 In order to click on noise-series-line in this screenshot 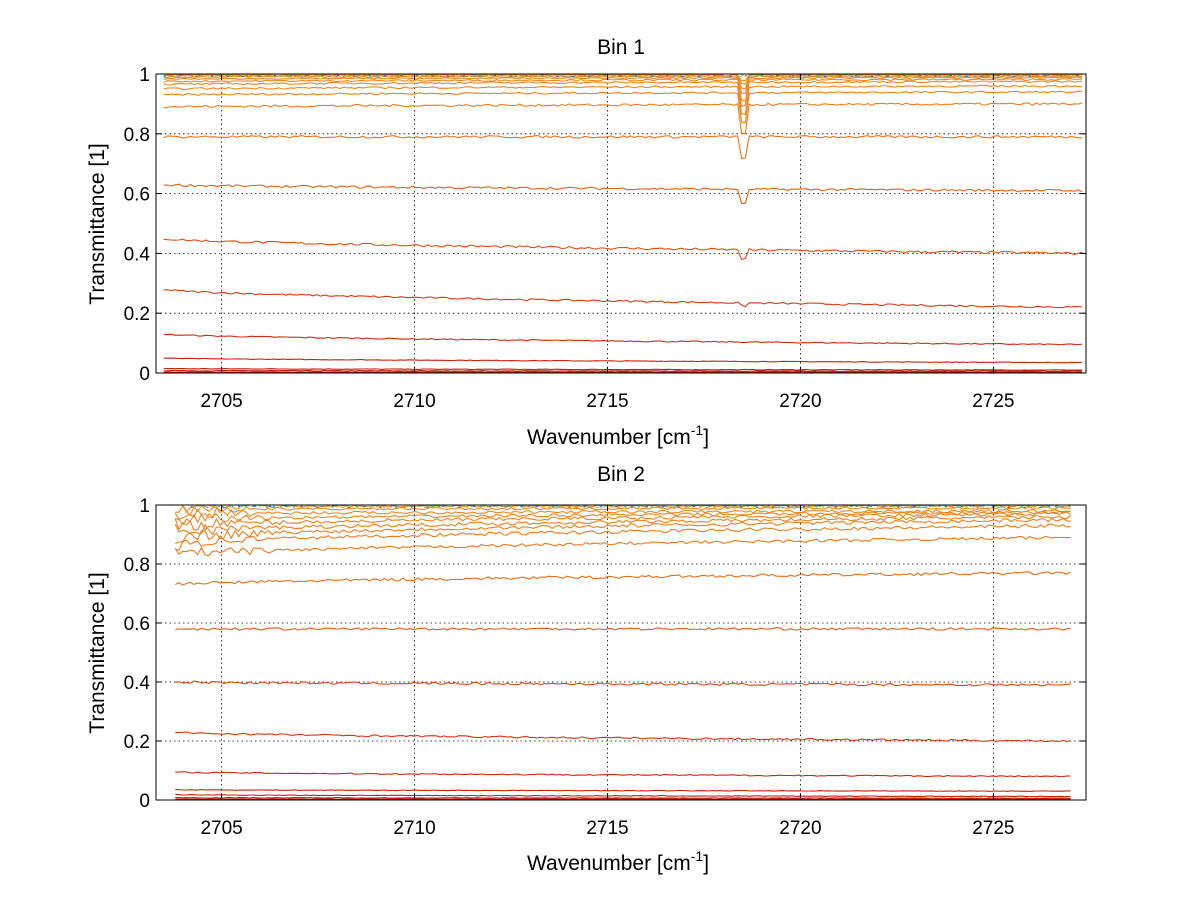, I will do `click(623, 76)`.